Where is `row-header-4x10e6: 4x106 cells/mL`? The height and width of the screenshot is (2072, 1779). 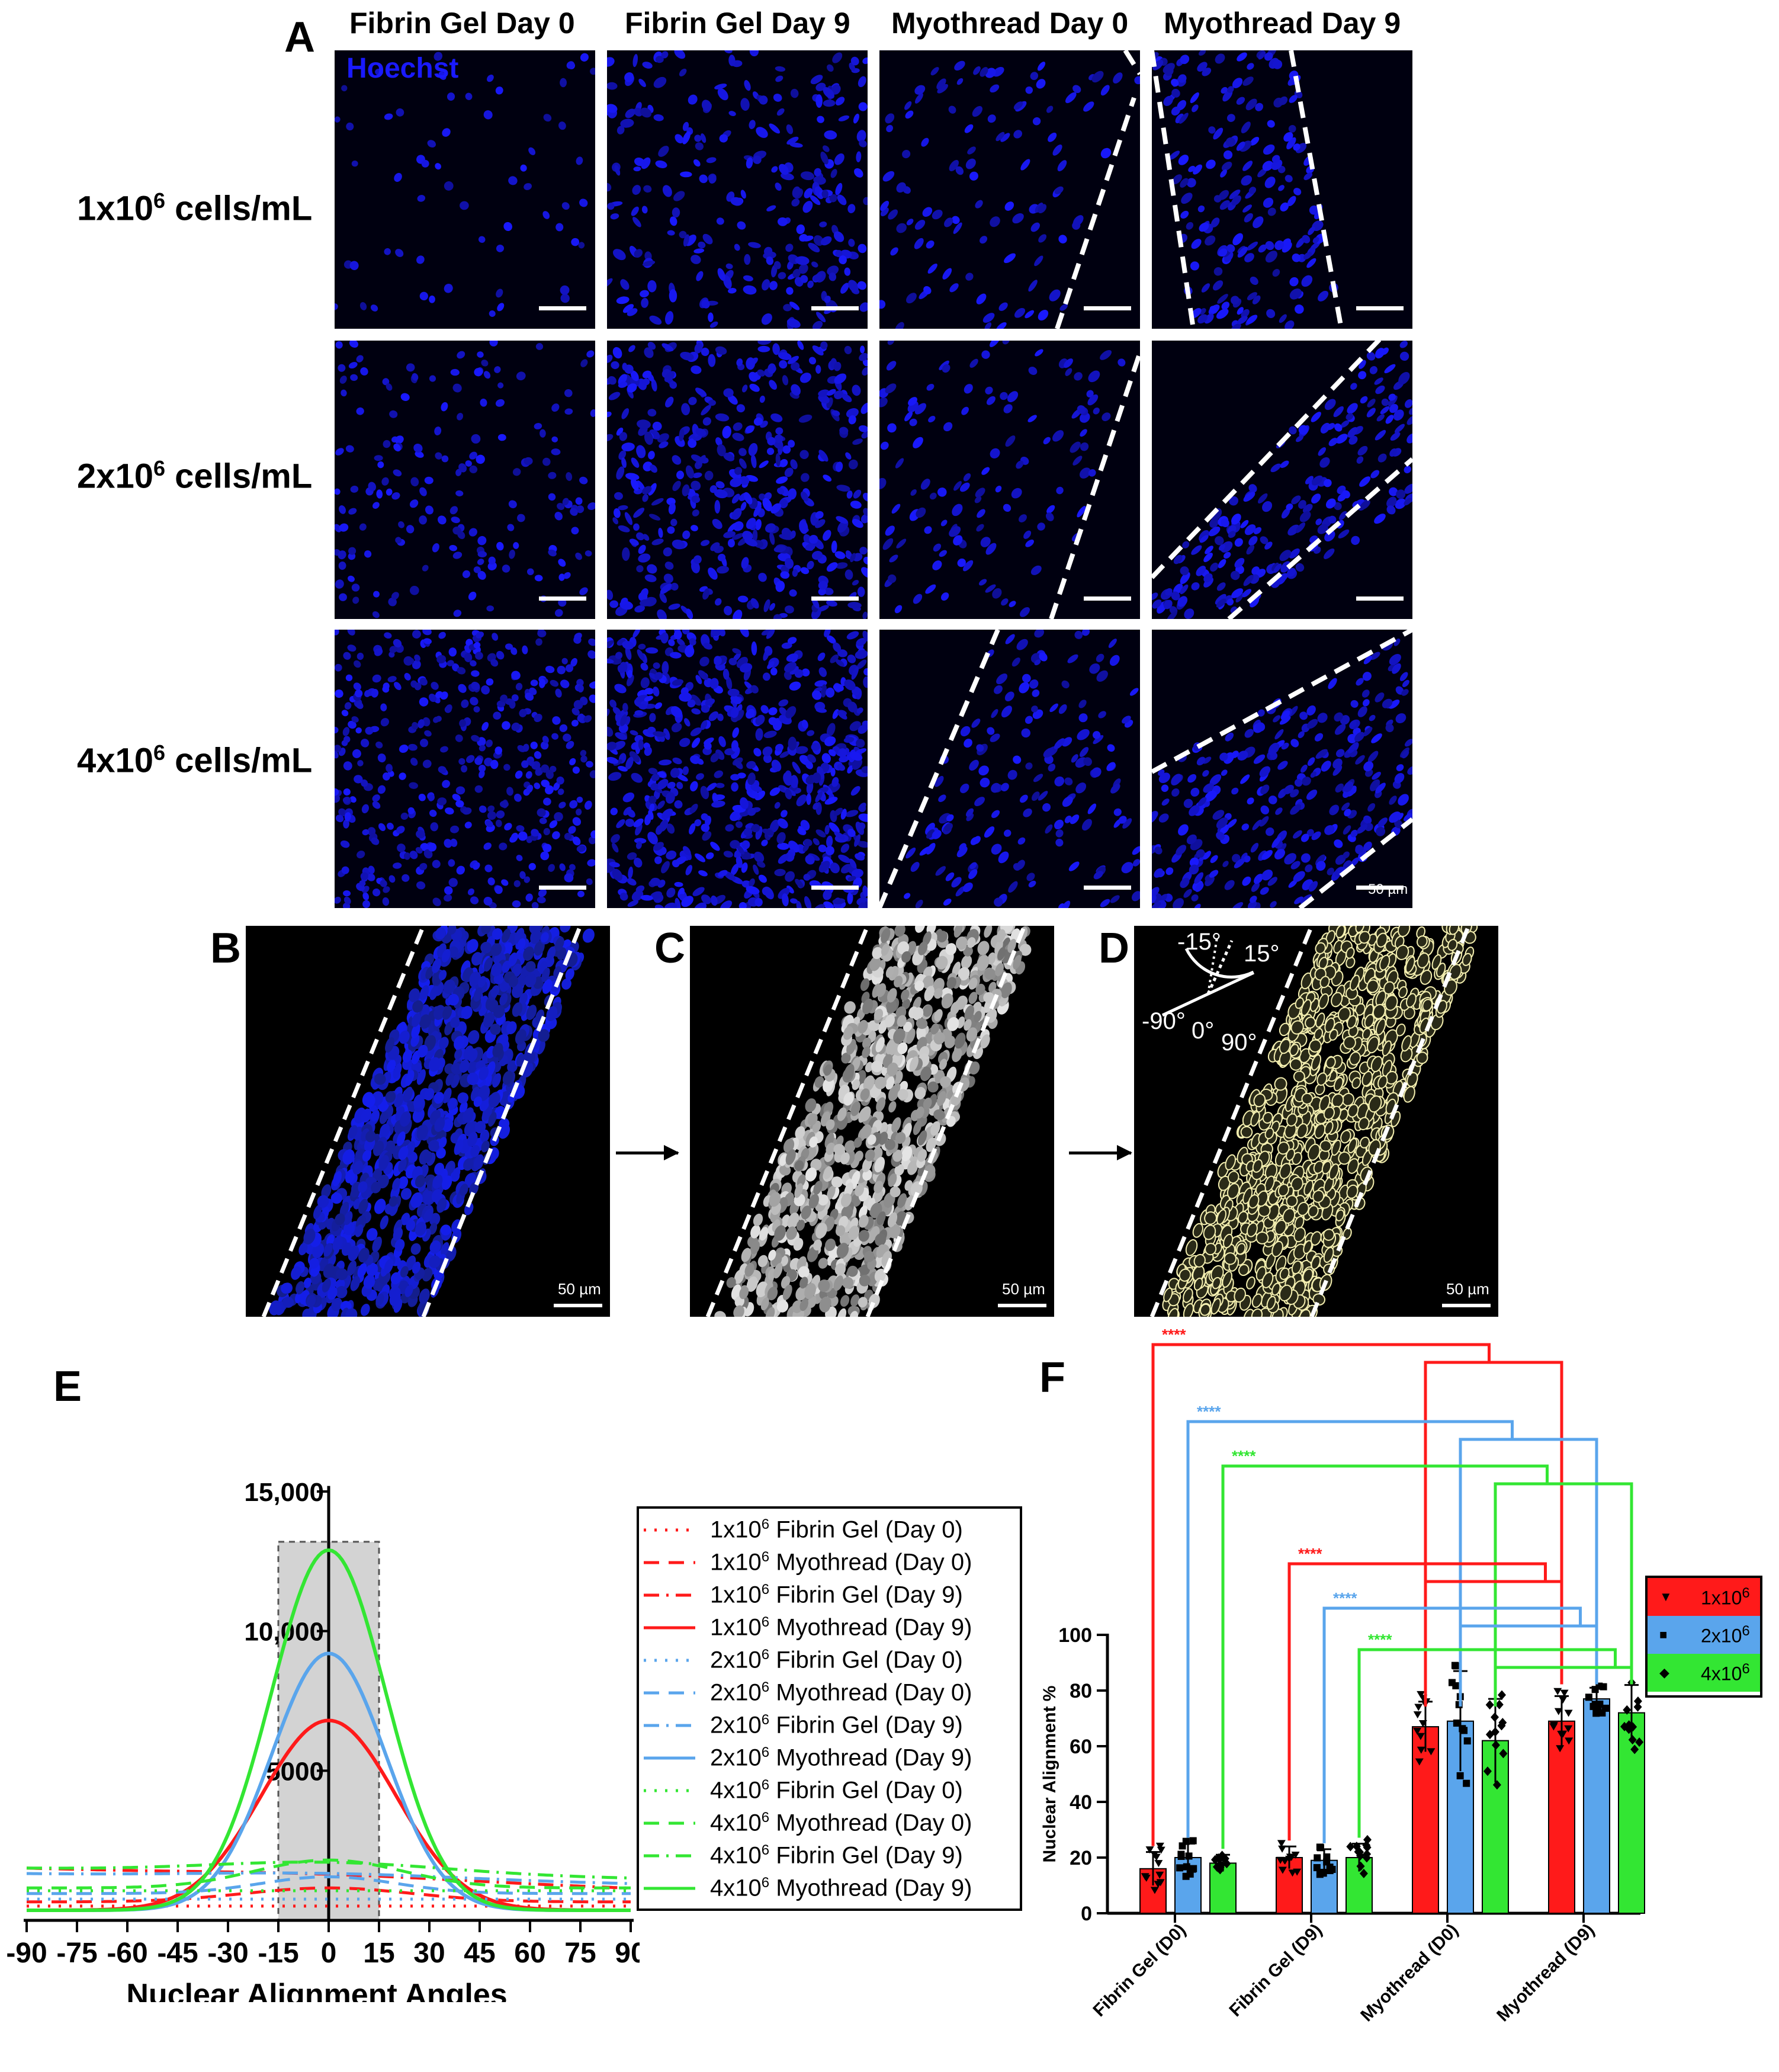
row-header-4x10e6: 4x106 cells/mL is located at coordinates (194, 760).